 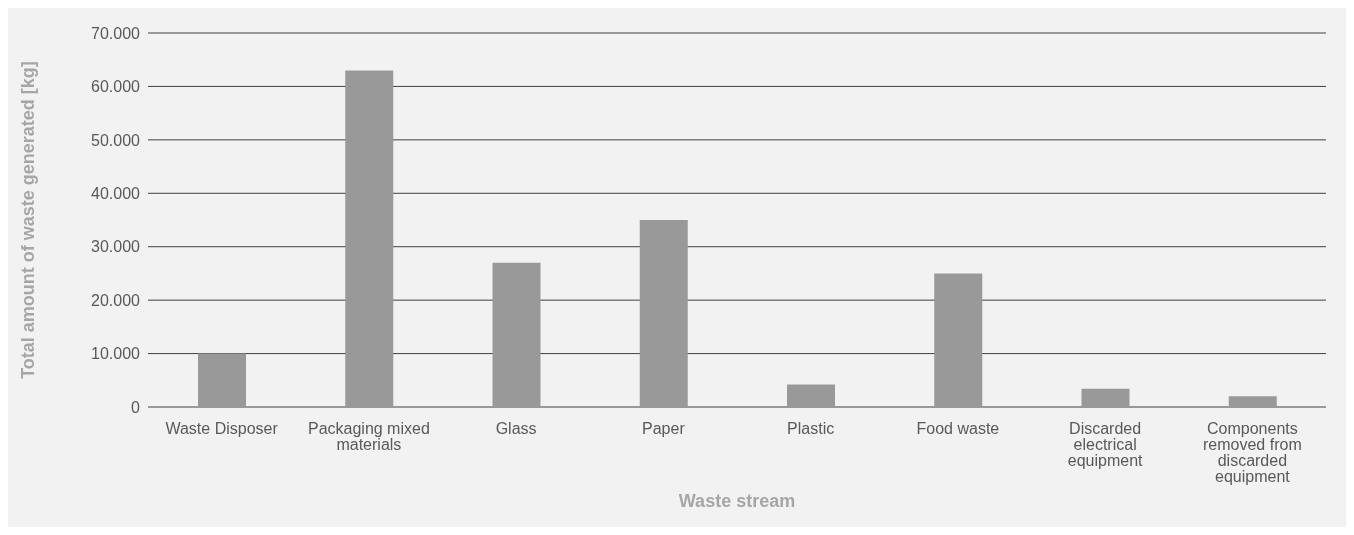 I want to click on y-tick-label: 10.000, so click(x=116, y=354).